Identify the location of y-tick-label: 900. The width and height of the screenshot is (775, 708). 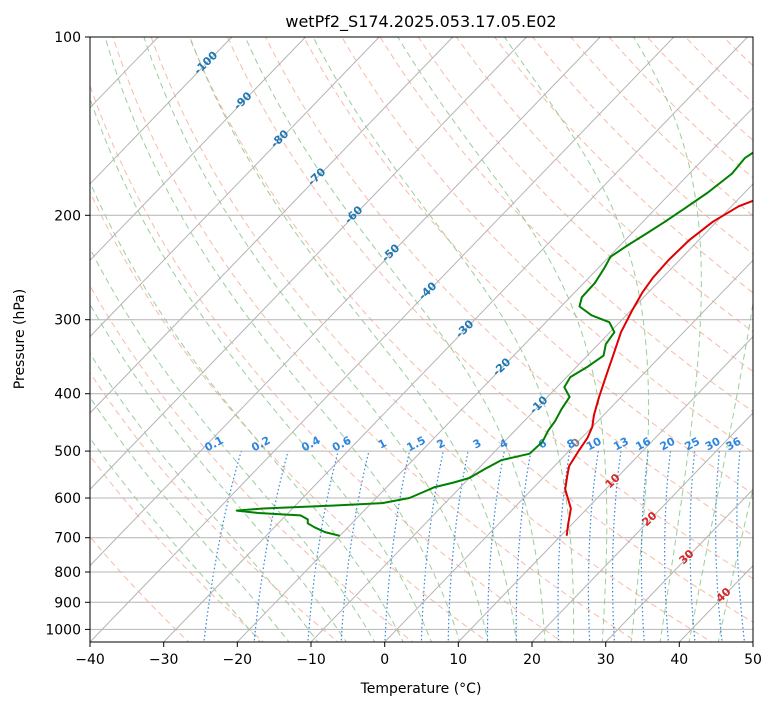
(67, 603).